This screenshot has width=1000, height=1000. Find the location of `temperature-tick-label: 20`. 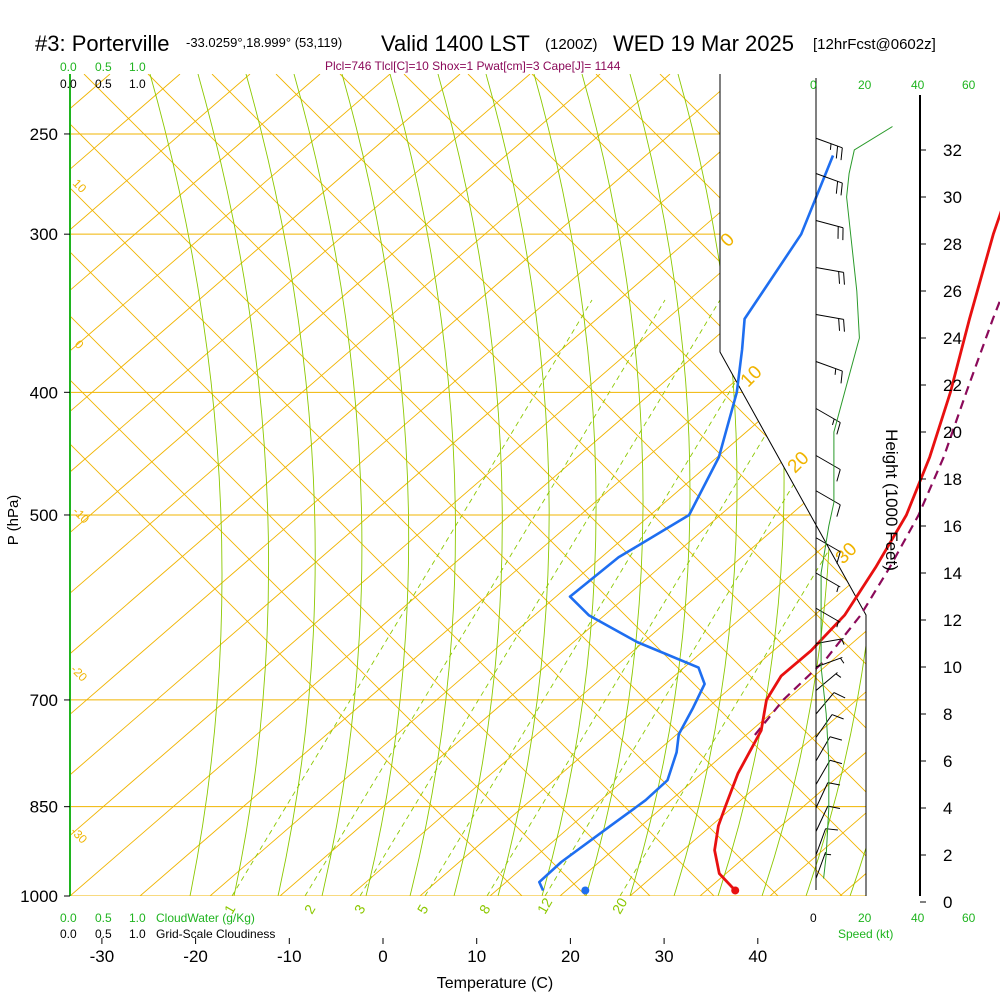

temperature-tick-label: 20 is located at coordinates (570, 956).